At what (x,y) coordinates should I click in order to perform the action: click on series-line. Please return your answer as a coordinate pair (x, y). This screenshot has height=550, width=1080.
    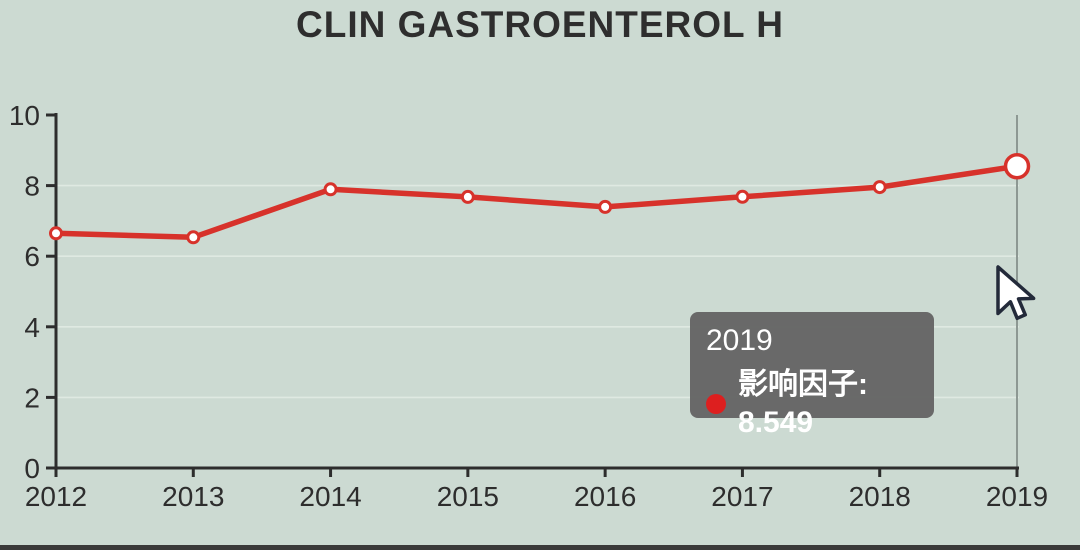
    Looking at the image, I should click on (536, 202).